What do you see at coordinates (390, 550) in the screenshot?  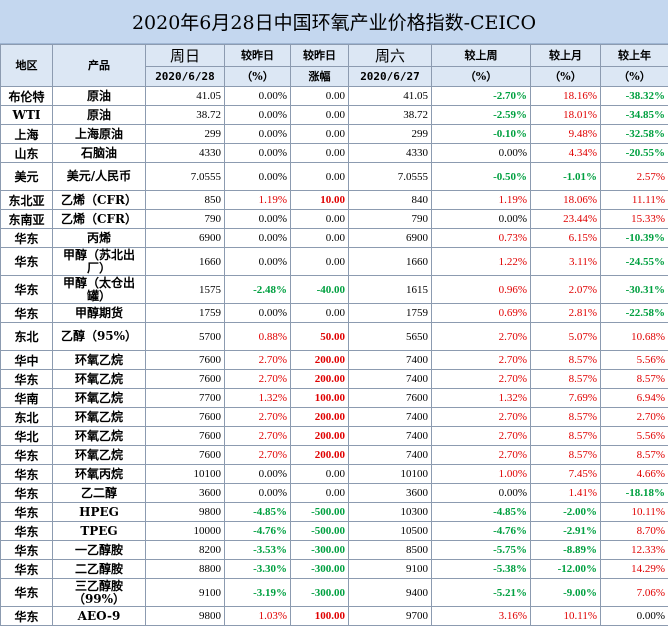 I see `saturday-price-cell: 8500` at bounding box center [390, 550].